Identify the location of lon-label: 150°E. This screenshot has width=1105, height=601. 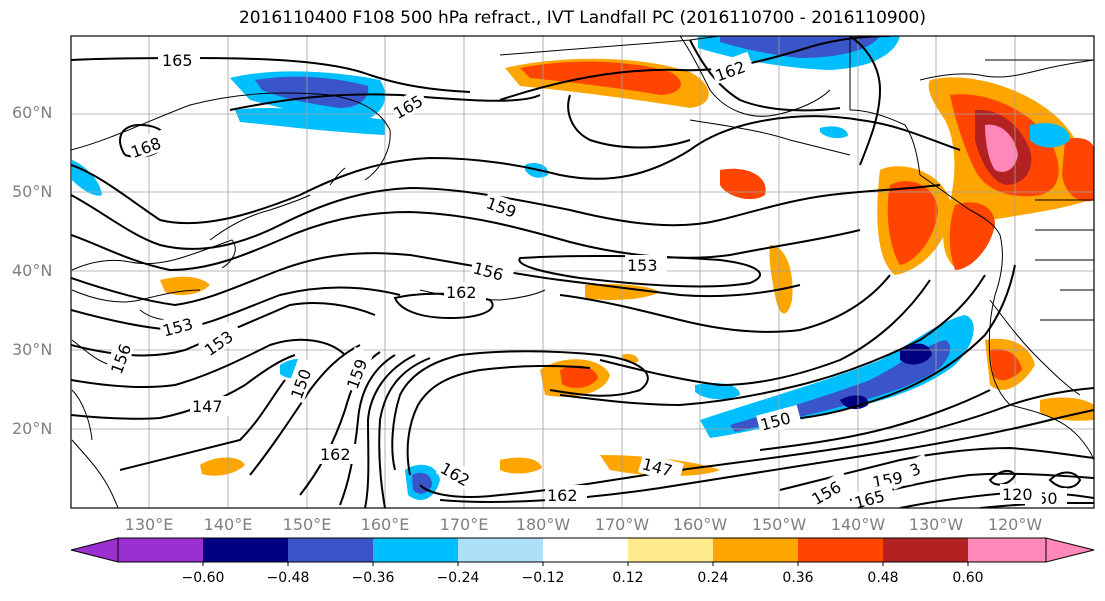
(307, 524).